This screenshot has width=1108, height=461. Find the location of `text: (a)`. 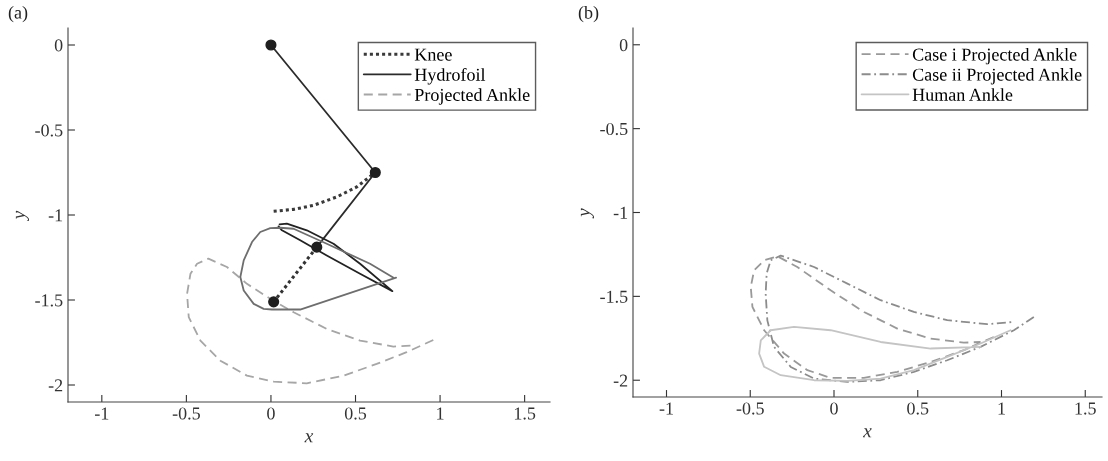

text: (a) is located at coordinates (18, 14).